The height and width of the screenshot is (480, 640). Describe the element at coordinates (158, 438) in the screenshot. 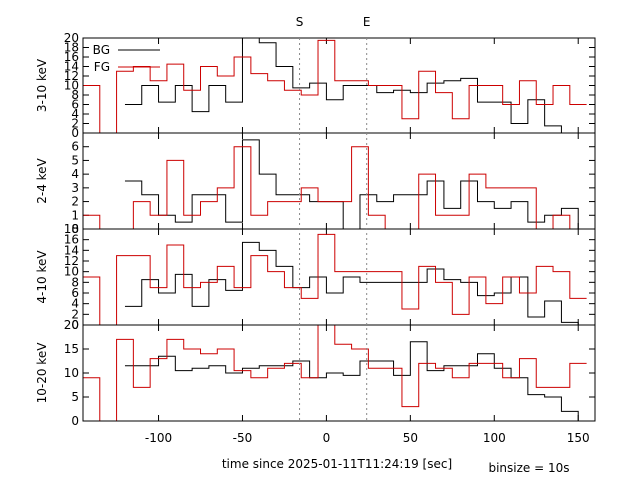

I see `x-tick-label: -100` at that location.